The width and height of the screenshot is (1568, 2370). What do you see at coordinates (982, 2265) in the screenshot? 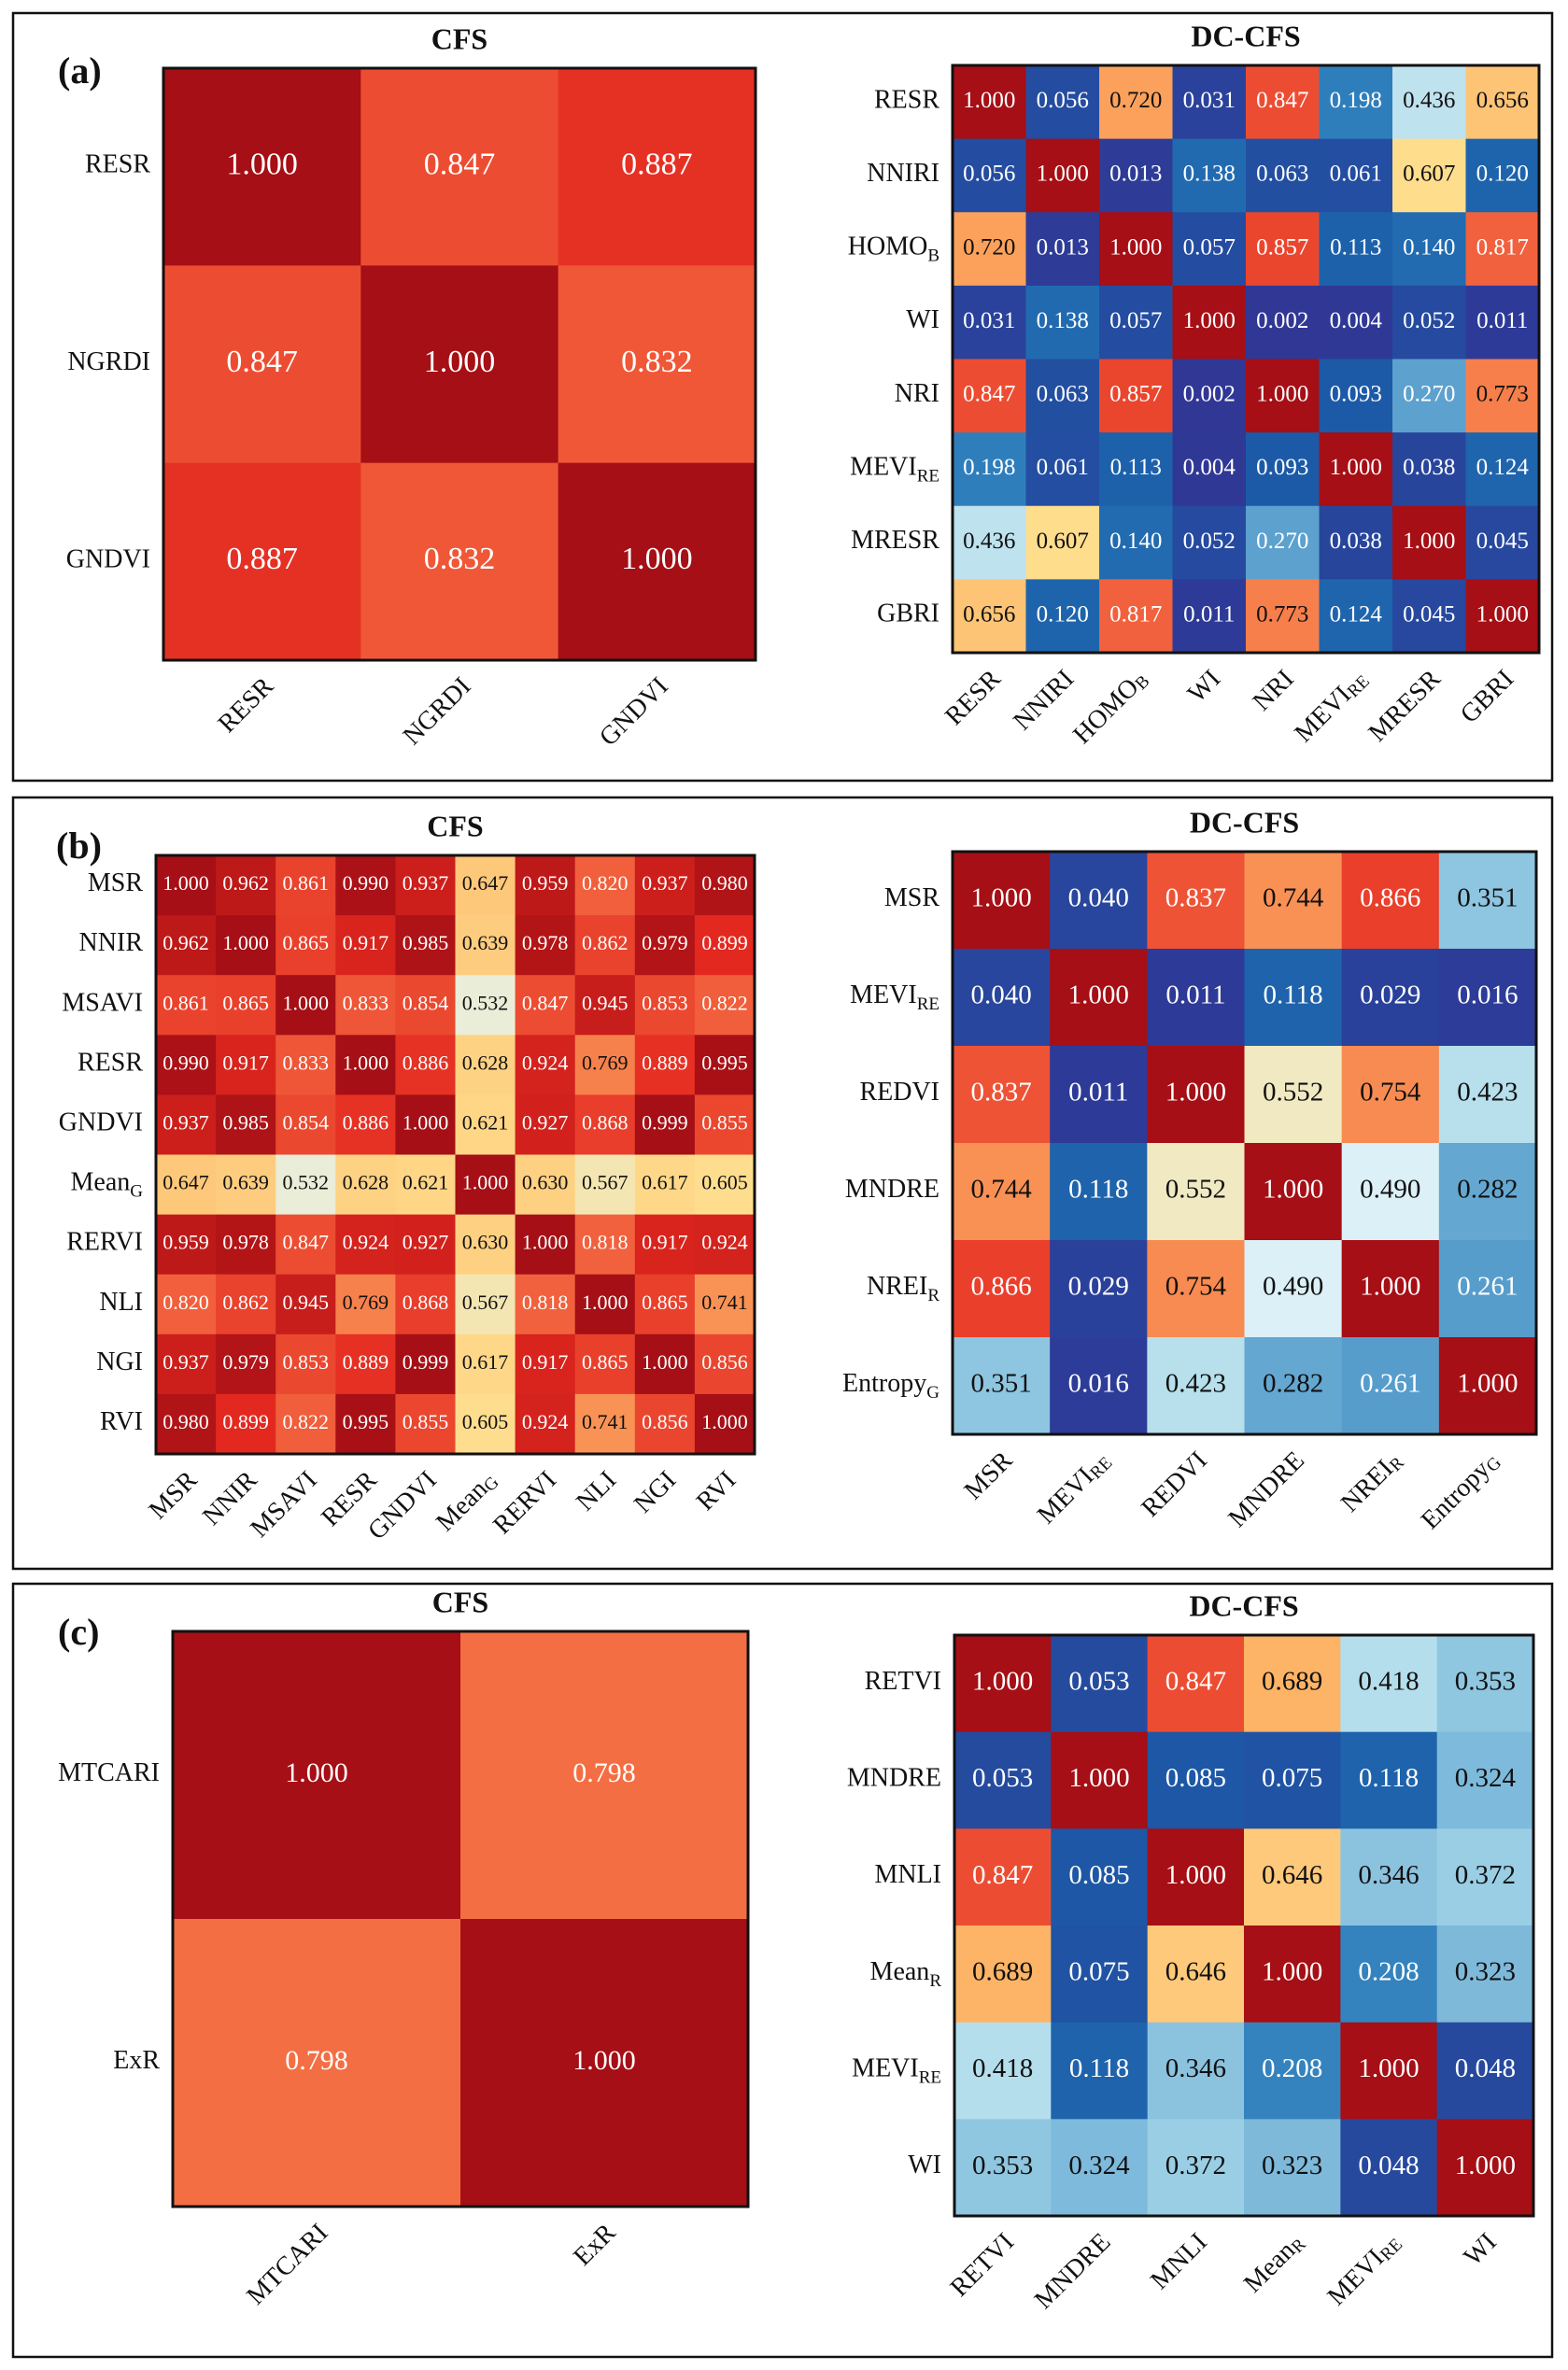
I see `x-tick-label-main: RETVI` at bounding box center [982, 2265].